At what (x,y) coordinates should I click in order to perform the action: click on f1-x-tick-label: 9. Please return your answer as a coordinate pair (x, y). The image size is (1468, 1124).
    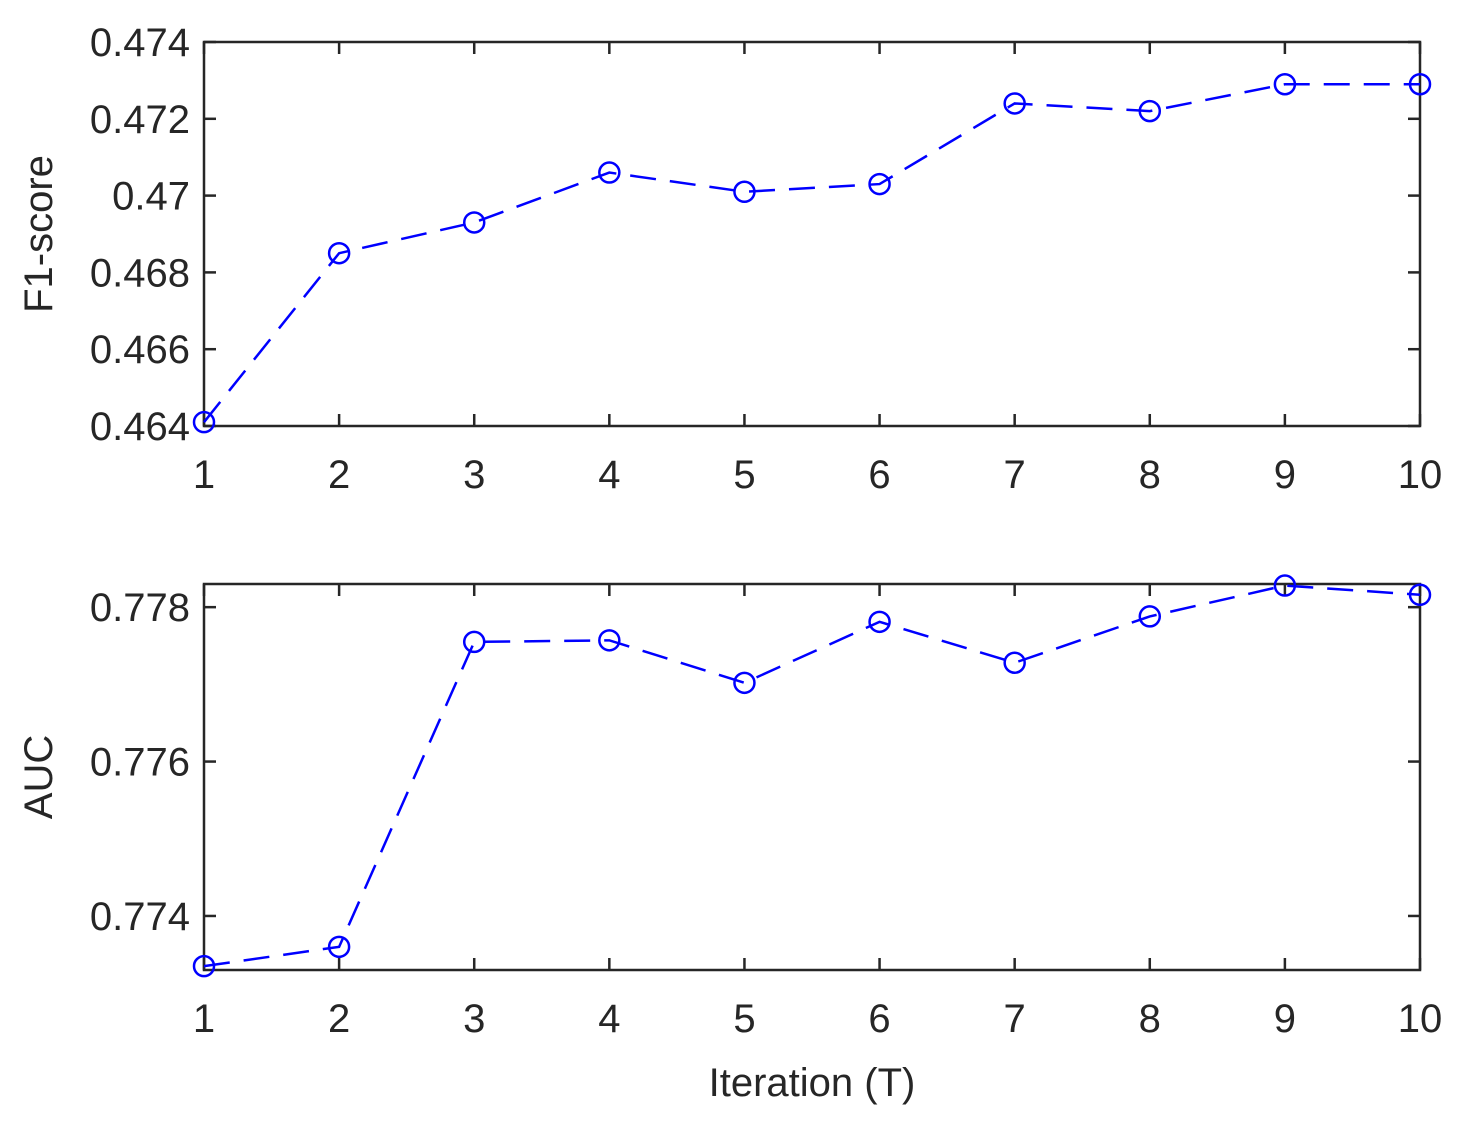
    Looking at the image, I should click on (1285, 475).